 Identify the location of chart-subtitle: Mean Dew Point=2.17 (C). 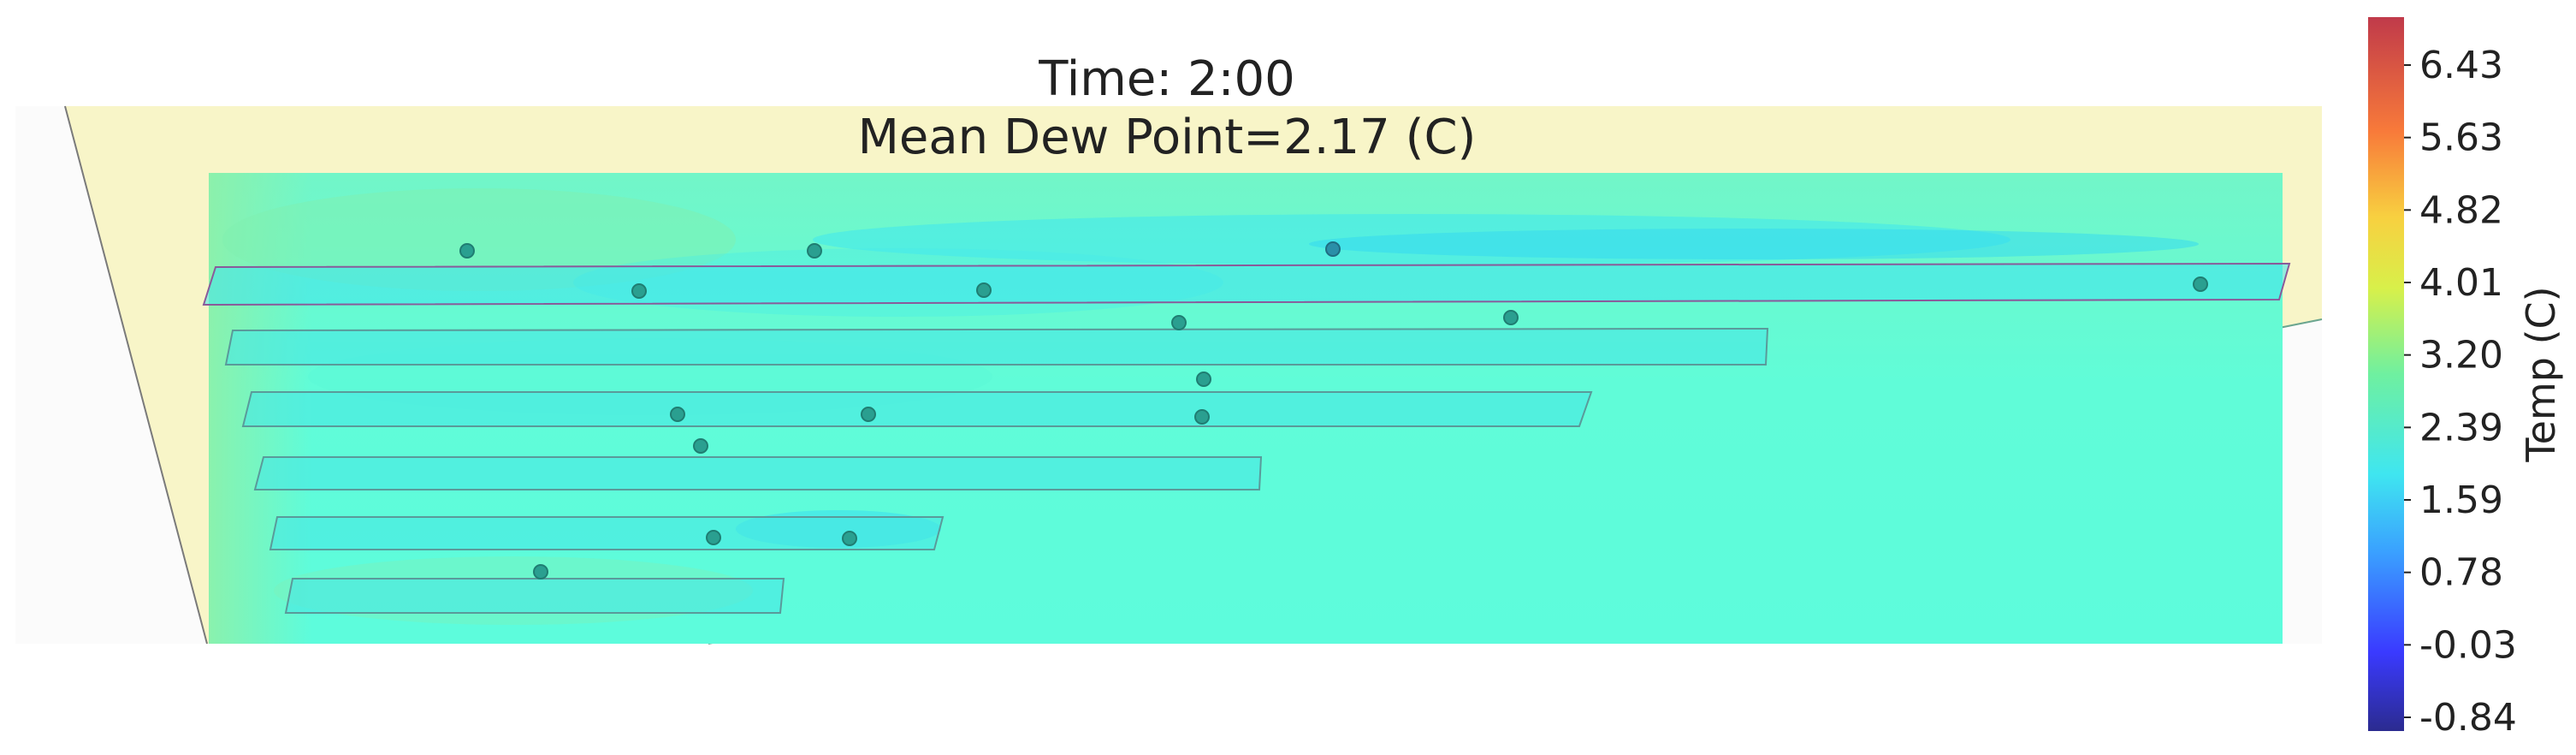
(1167, 137).